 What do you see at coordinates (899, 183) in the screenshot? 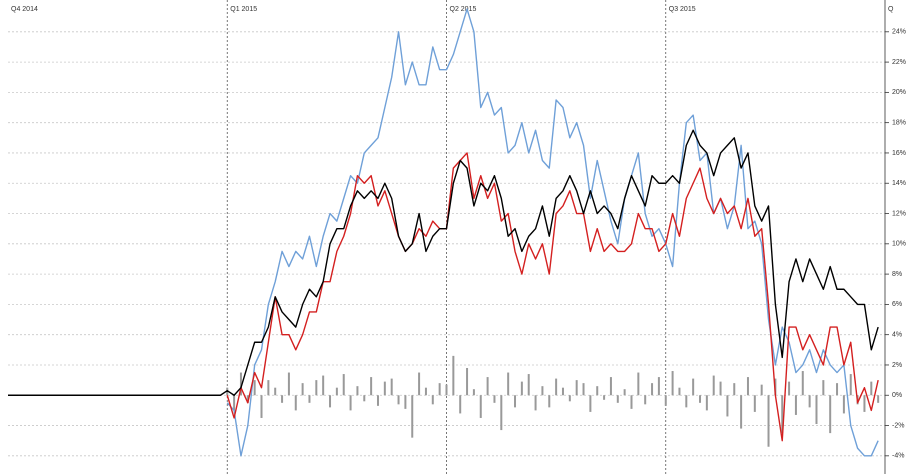
I see `y-tick-label: 14%` at bounding box center [899, 183].